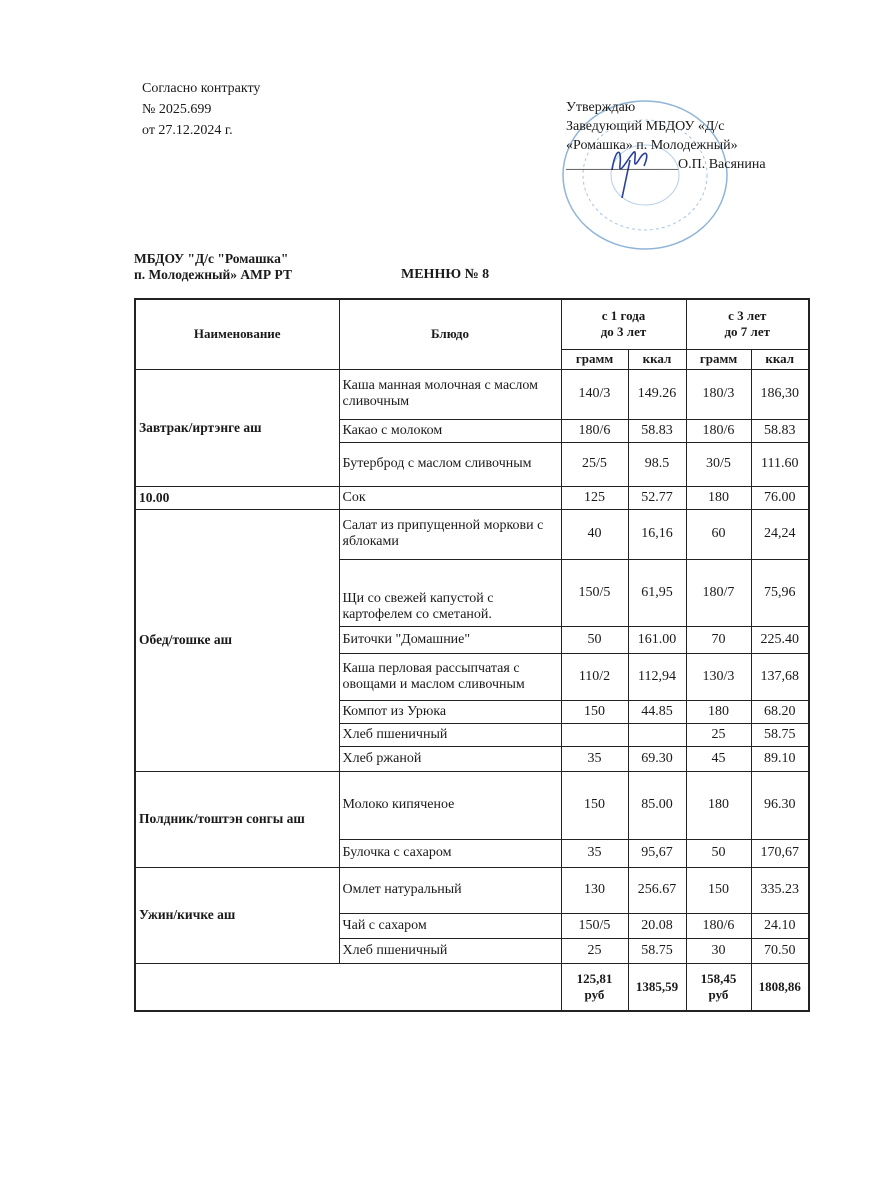  I want to click on contract-number: № 2025.699, so click(177, 109).